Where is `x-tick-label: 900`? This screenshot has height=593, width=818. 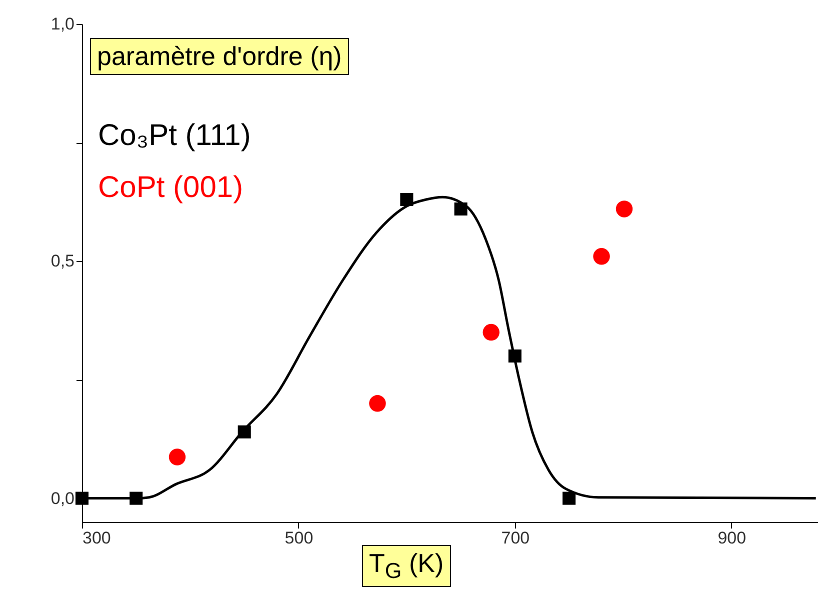 x-tick-label: 900 is located at coordinates (732, 538).